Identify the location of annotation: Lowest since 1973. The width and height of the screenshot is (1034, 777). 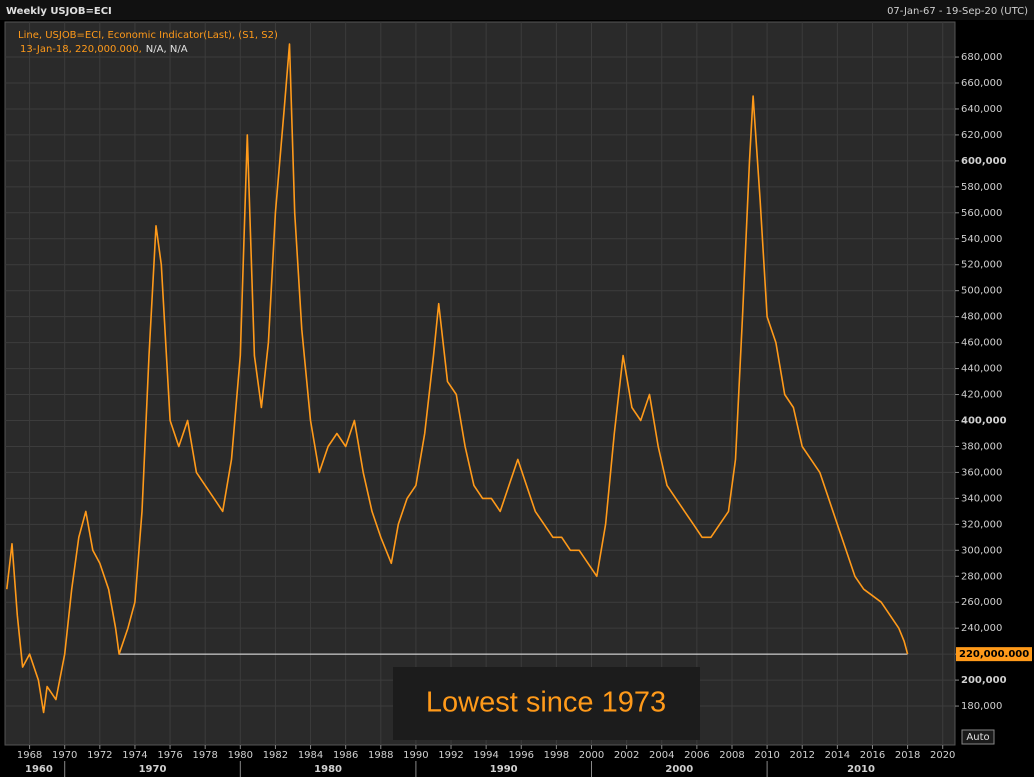
(546, 703).